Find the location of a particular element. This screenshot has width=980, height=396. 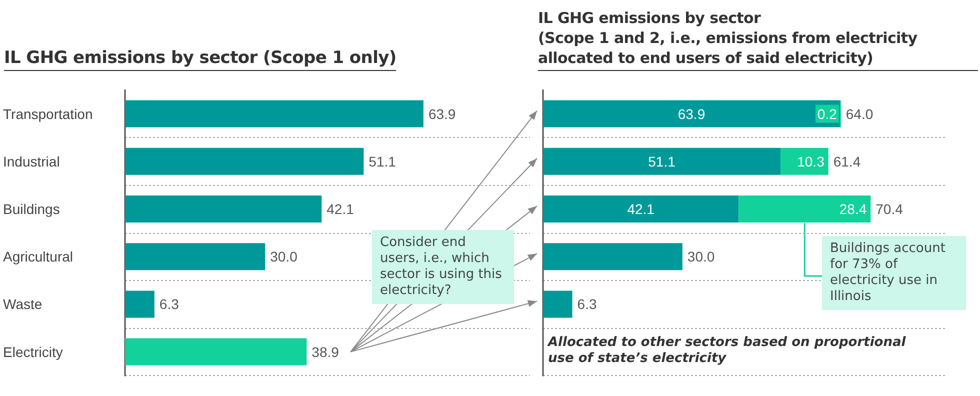

data-label: 28.4 is located at coordinates (853, 209).